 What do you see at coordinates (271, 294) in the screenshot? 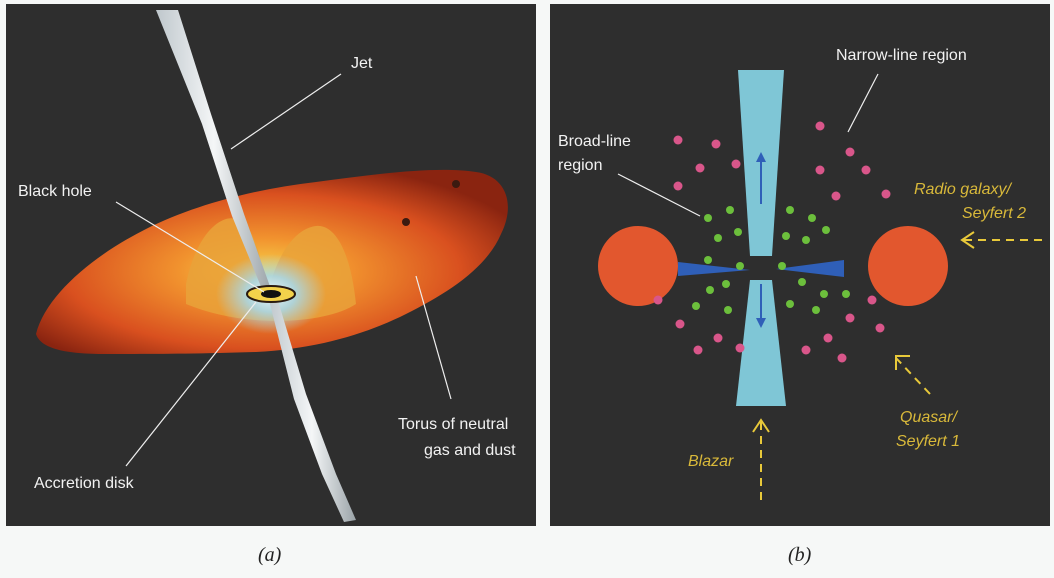
I see `black-hole` at bounding box center [271, 294].